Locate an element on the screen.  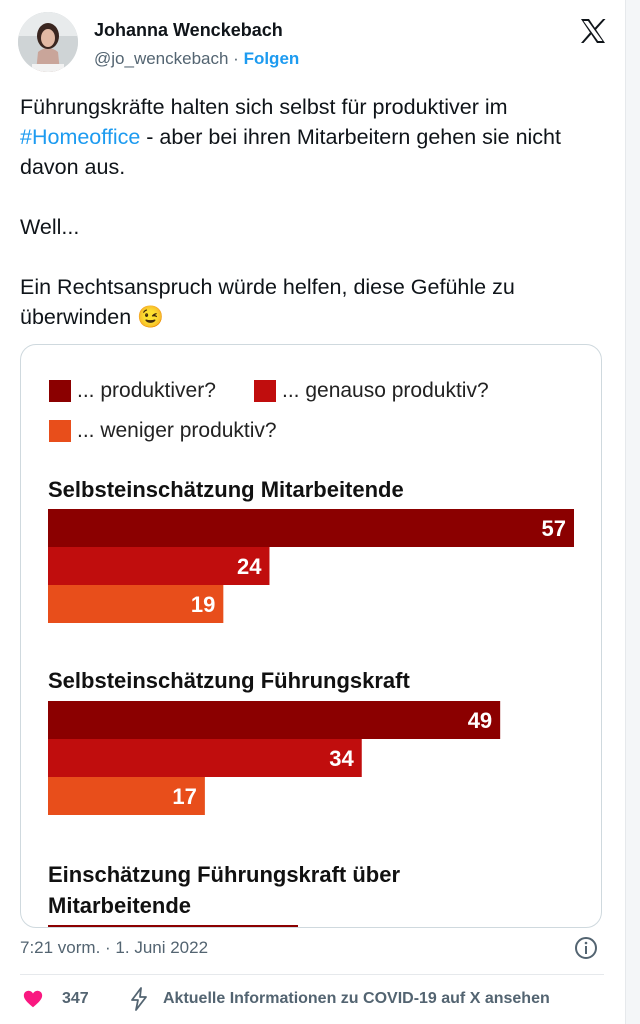
legend-item-produktiver: ... produktiver? is located at coordinates (132, 391).